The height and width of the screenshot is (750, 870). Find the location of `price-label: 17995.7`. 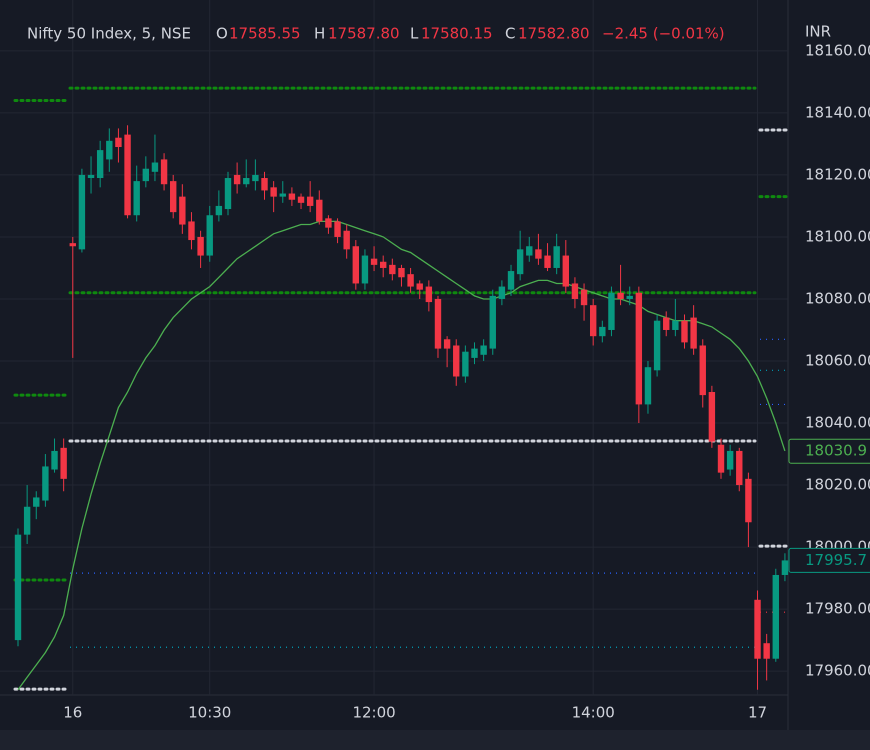

price-label: 17995.7 is located at coordinates (836, 560).